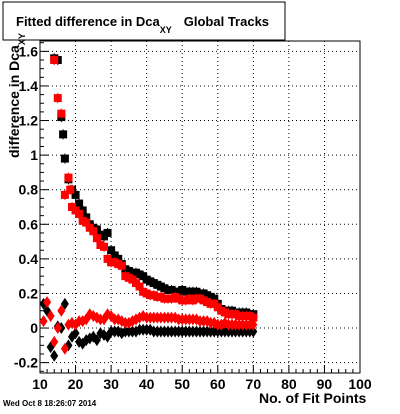 The image size is (400, 414). Describe the element at coordinates (111, 384) in the screenshot. I see `x-tick-label: 30` at that location.